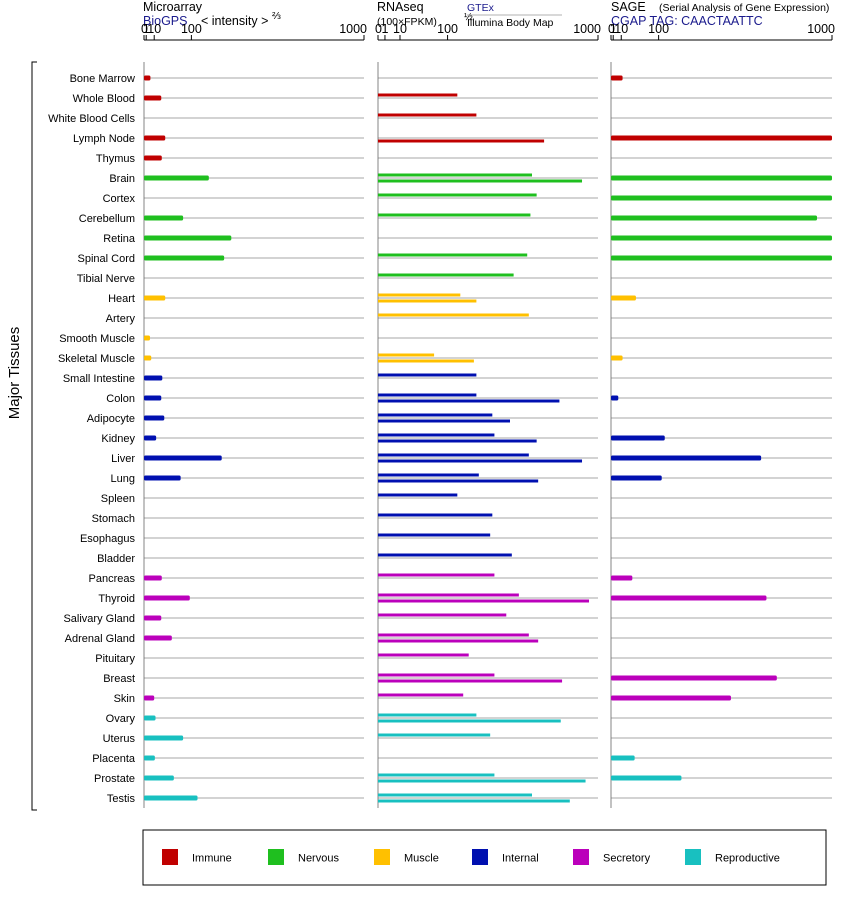  Describe the element at coordinates (423, 655) in the screenshot. I see `bar-rnaseq-pituitary-gtex` at that location.